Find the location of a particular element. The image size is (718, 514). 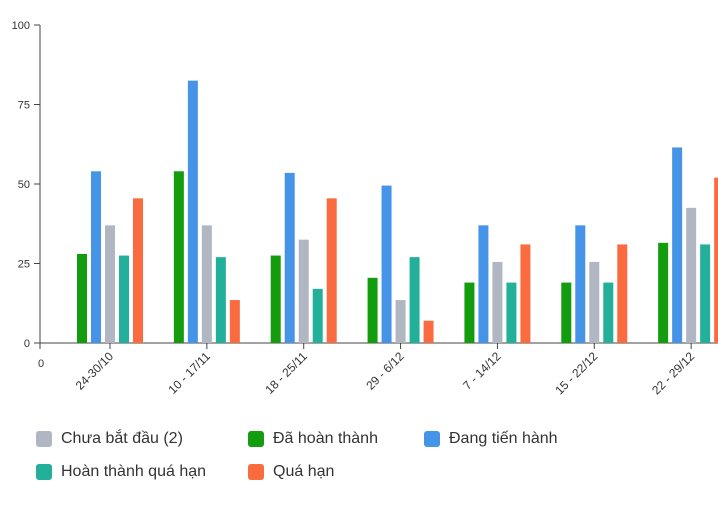

x-tick-label: 18 - 25/11 is located at coordinates (286, 373).